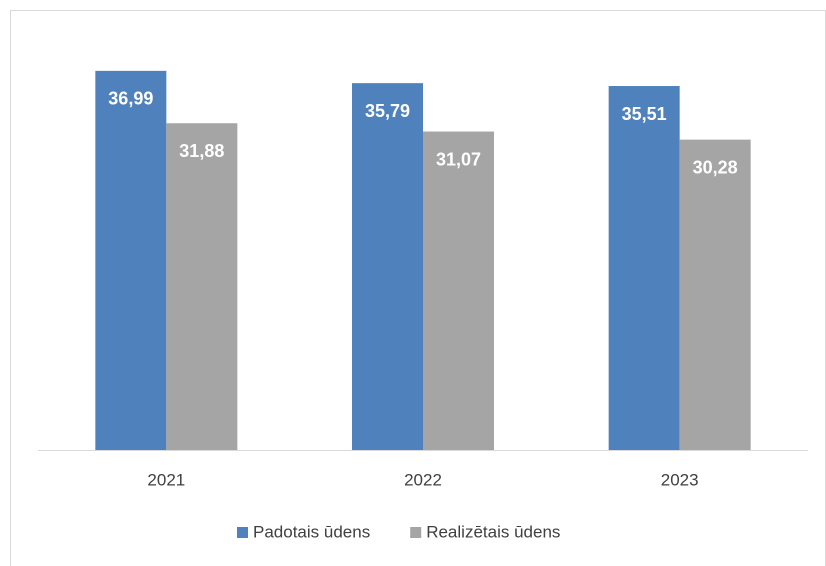  Describe the element at coordinates (387, 111) in the screenshot. I see `value-label: 35,79` at that location.